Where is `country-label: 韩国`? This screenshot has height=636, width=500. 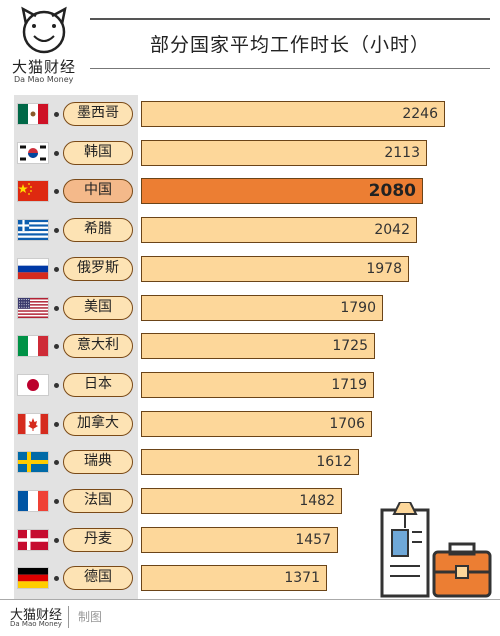 country-label: 韩国 is located at coordinates (98, 152).